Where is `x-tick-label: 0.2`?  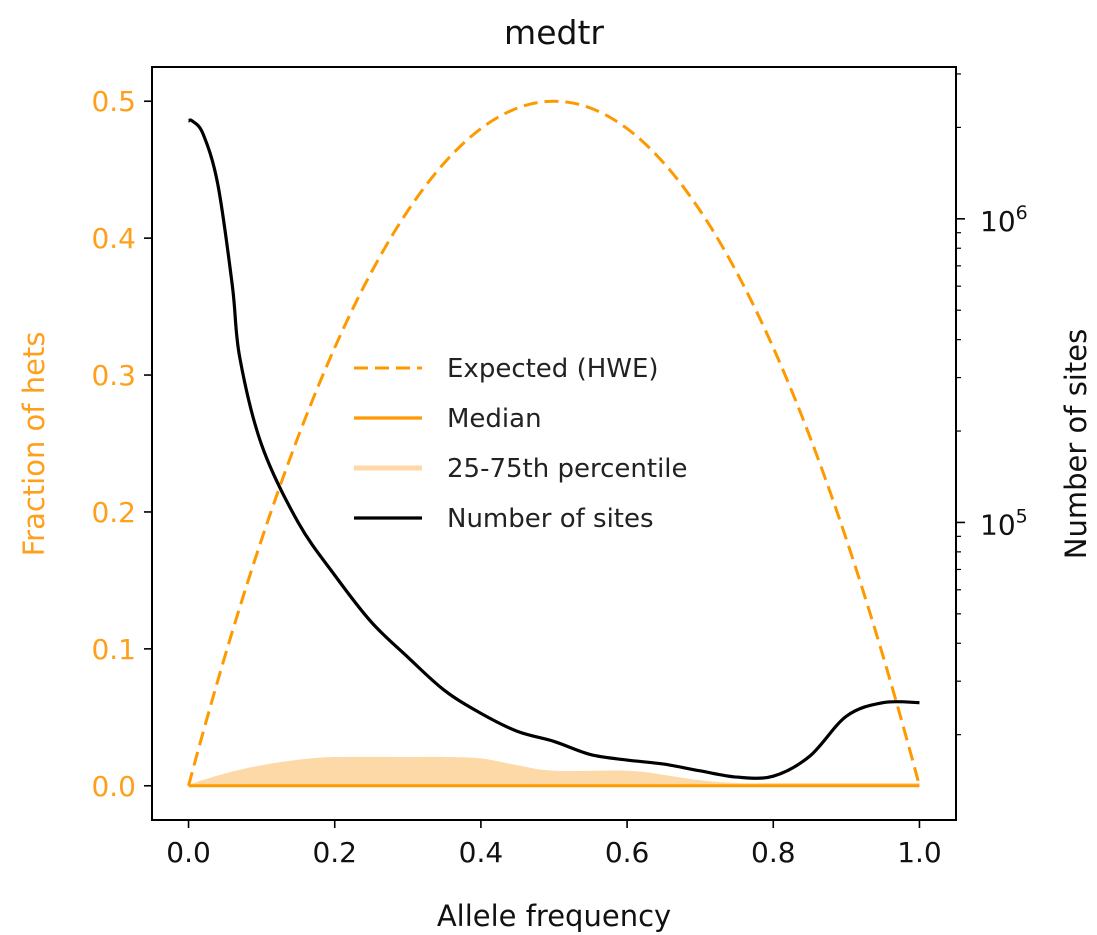 x-tick-label: 0.2 is located at coordinates (334, 852).